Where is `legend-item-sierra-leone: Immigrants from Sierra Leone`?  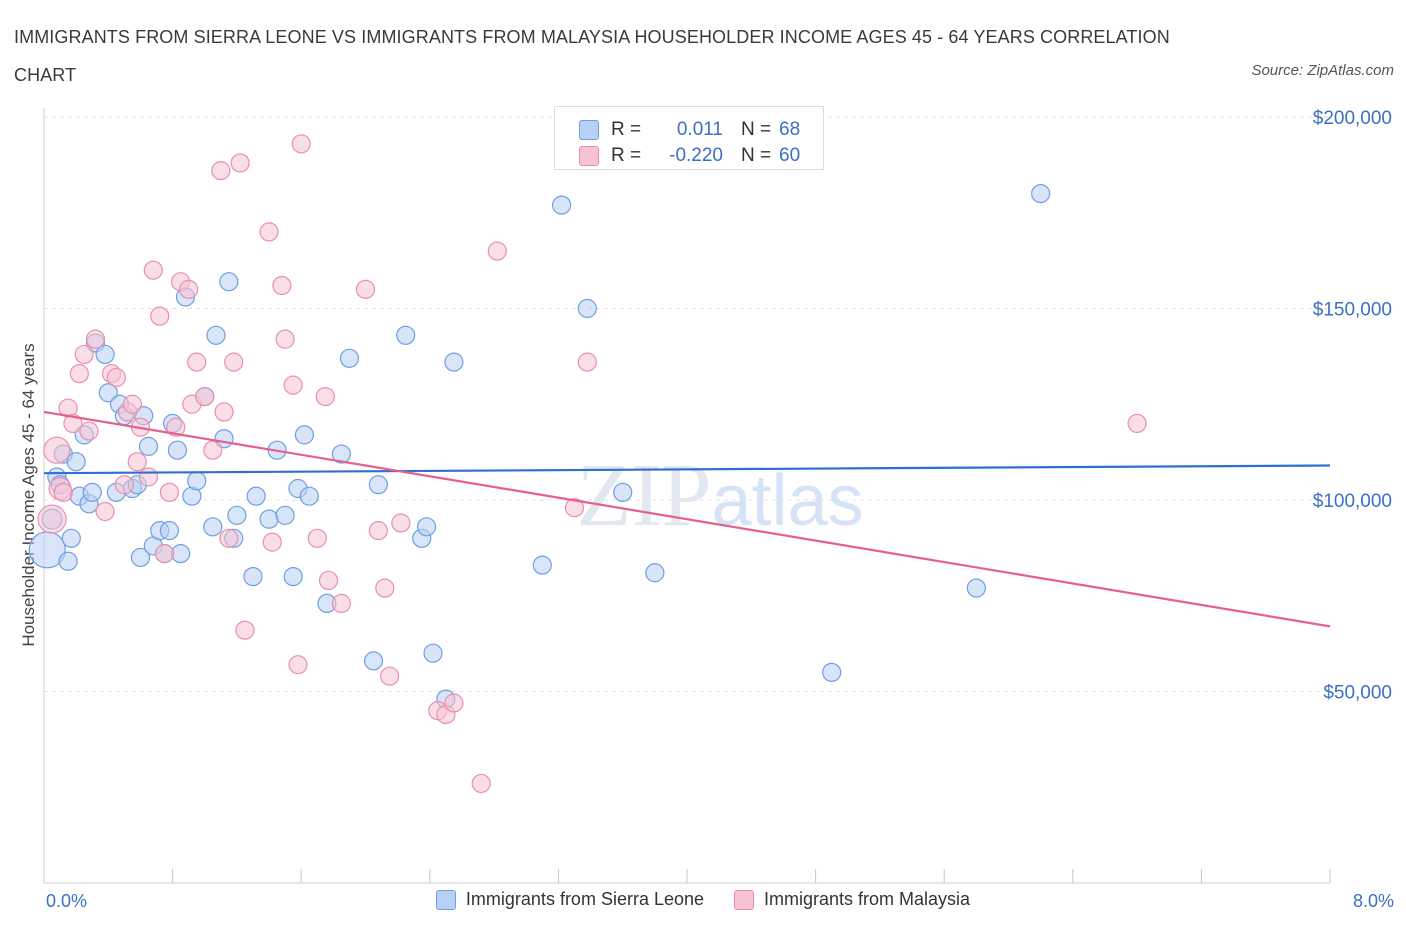
legend-item-sierra-leone: Immigrants from Sierra Leone is located at coordinates (570, 899).